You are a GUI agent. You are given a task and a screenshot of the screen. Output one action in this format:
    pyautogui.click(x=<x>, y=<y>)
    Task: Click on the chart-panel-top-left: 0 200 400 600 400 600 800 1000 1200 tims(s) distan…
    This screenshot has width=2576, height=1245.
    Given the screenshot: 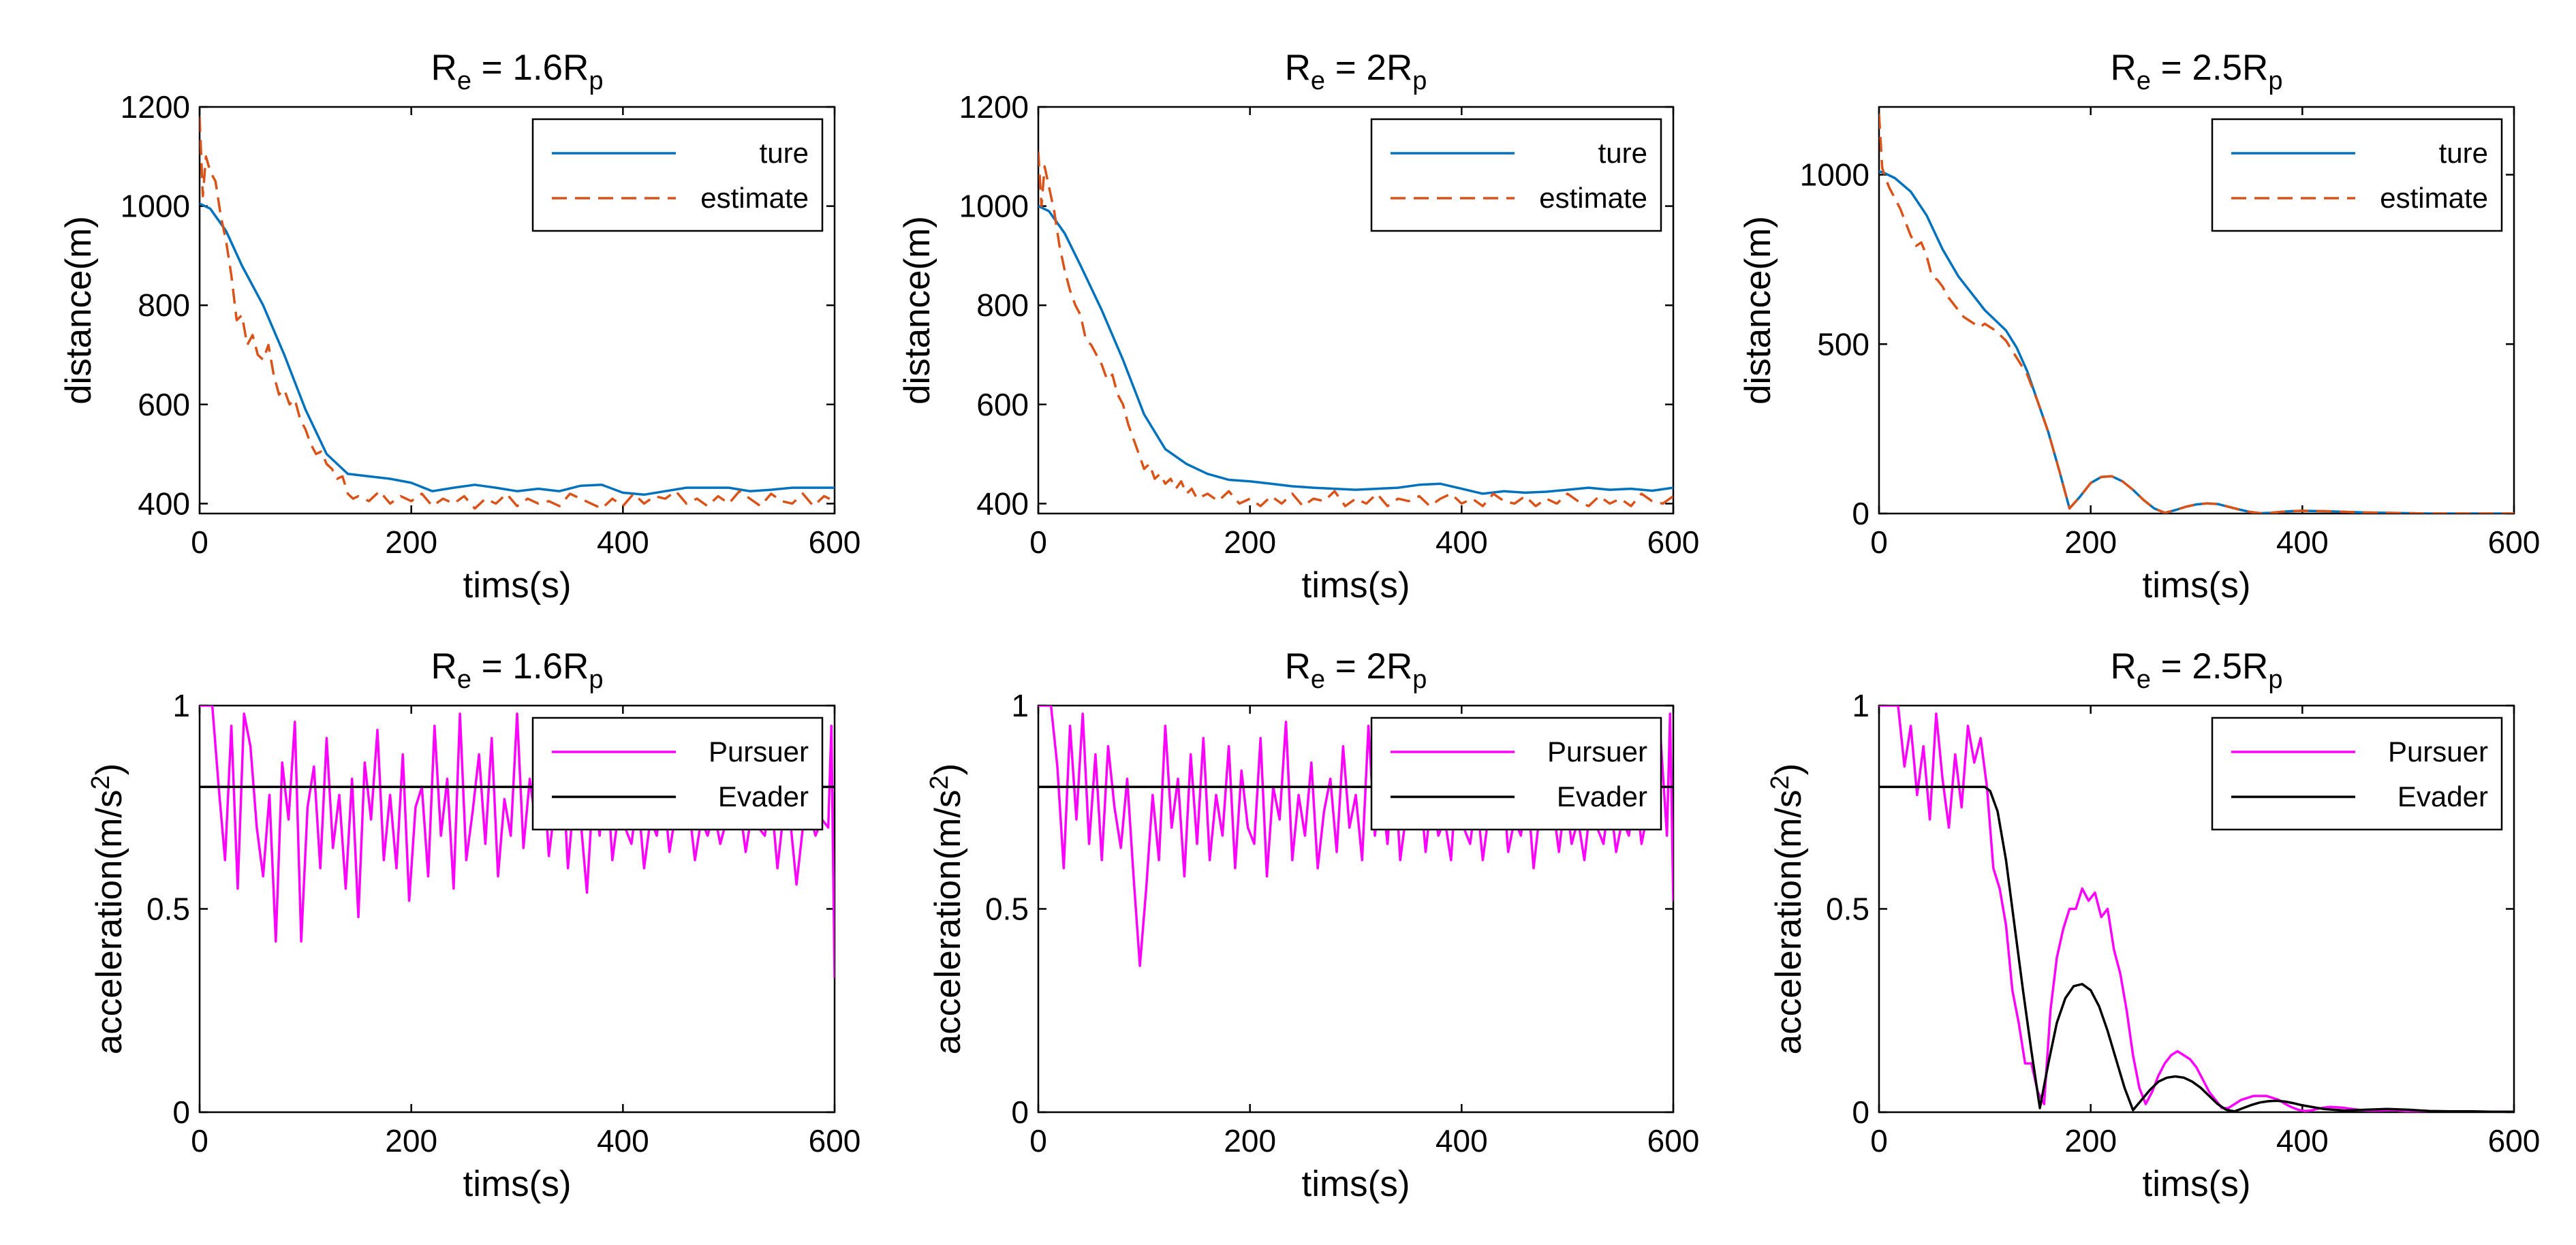 What is the action you would take?
    pyautogui.click(x=459, y=327)
    